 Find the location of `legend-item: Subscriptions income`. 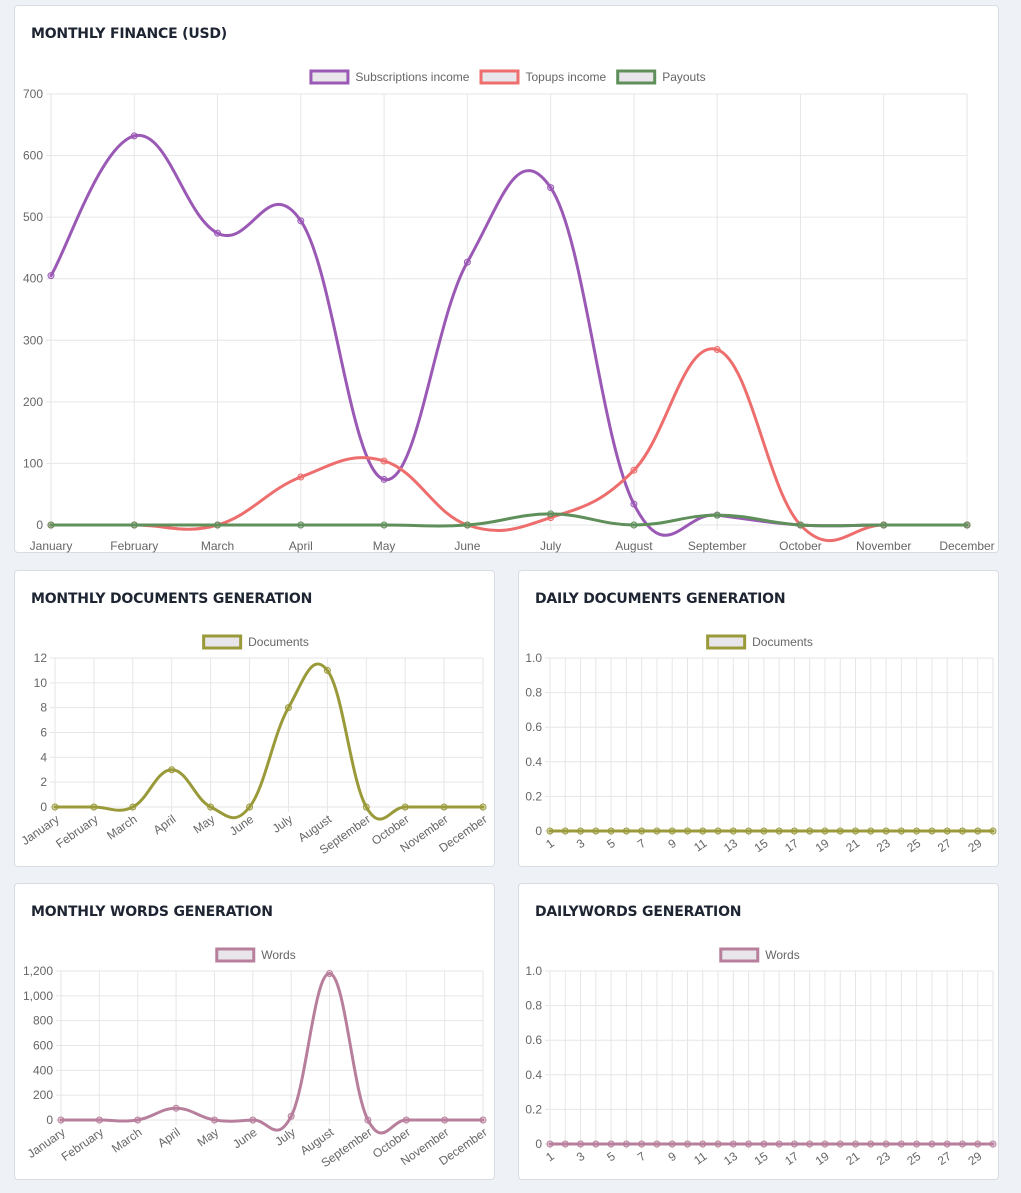

legend-item: Subscriptions income is located at coordinates (389, 77).